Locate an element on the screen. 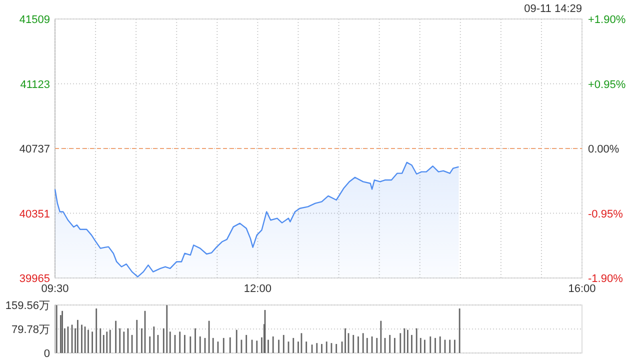 Image resolution: width=640 pixels, height=360 pixels. y-tick-label: 41123 is located at coordinates (35, 84).